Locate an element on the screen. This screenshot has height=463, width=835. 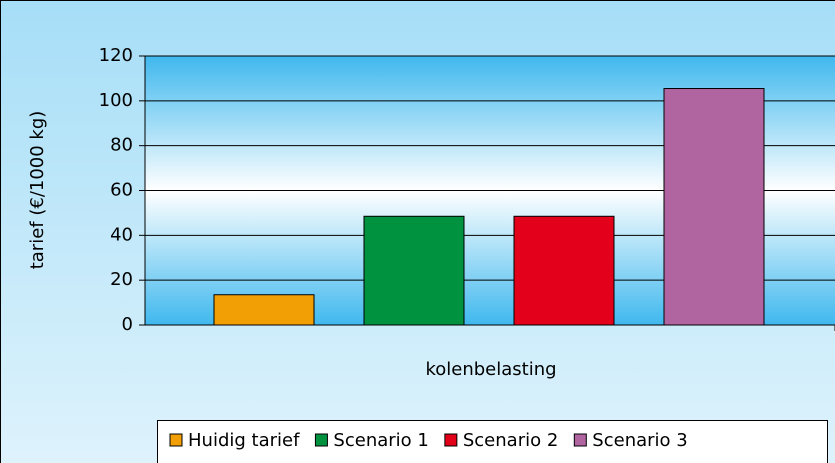
x-axis-label: kolenbelasting is located at coordinates (490, 369).